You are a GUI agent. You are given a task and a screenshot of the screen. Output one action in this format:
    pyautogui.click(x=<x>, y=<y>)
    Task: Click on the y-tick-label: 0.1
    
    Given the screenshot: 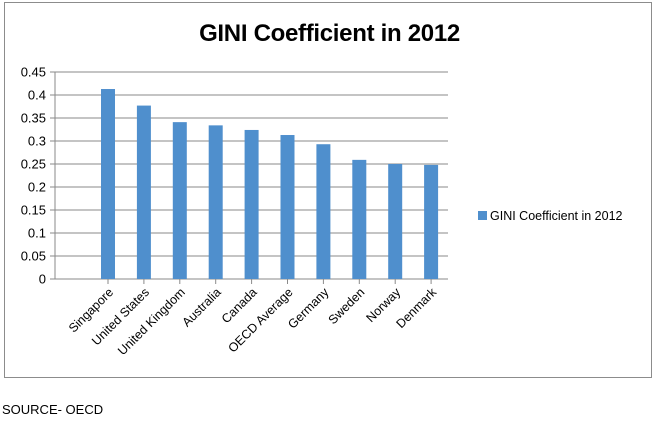 What is the action you would take?
    pyautogui.click(x=37, y=233)
    